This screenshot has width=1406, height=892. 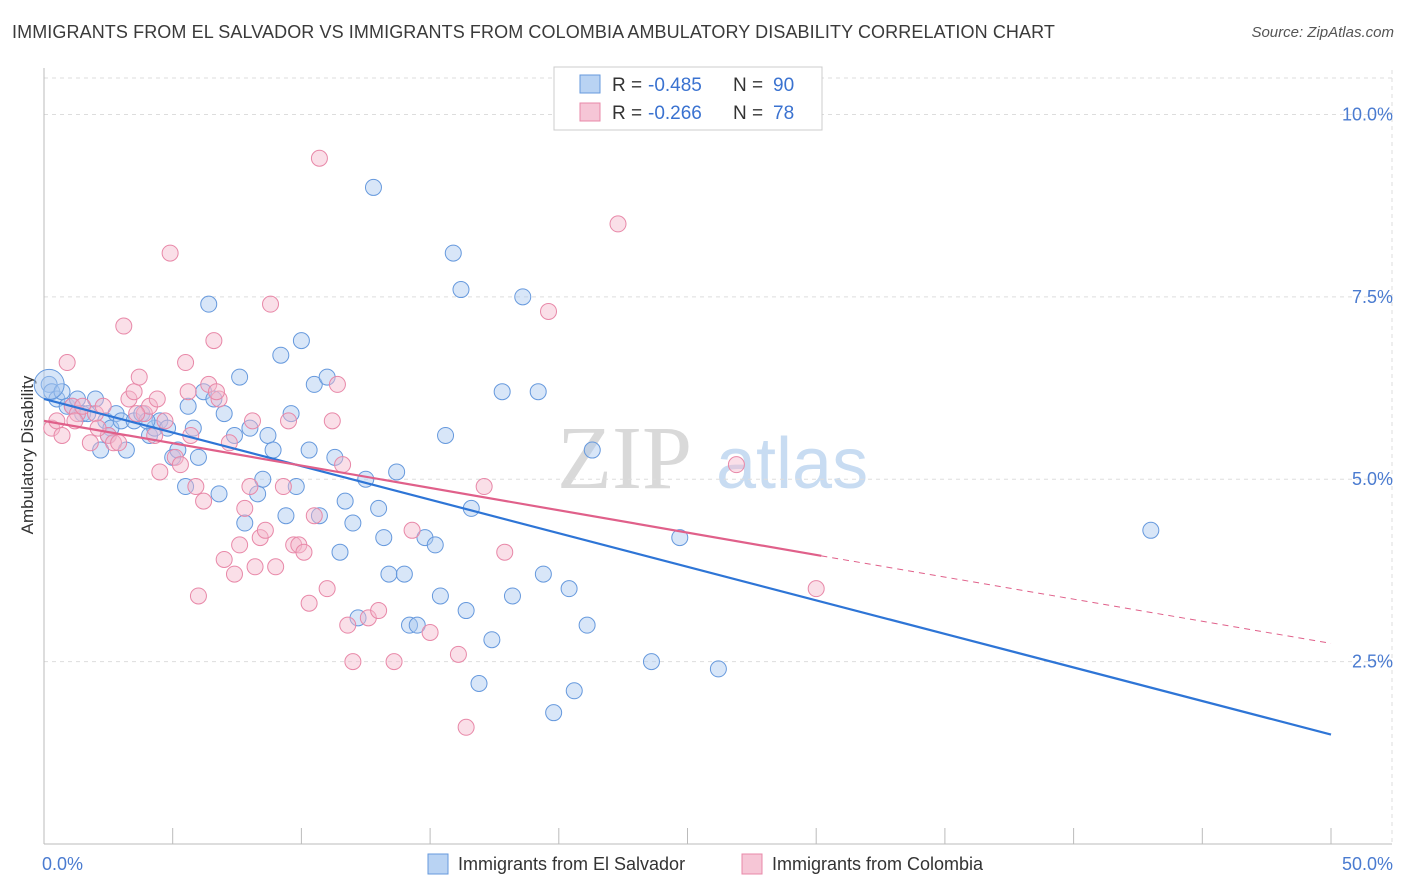 What do you see at coordinates (1367, 864) in the screenshot?
I see `x-tick-label: 50.0%` at bounding box center [1367, 864].